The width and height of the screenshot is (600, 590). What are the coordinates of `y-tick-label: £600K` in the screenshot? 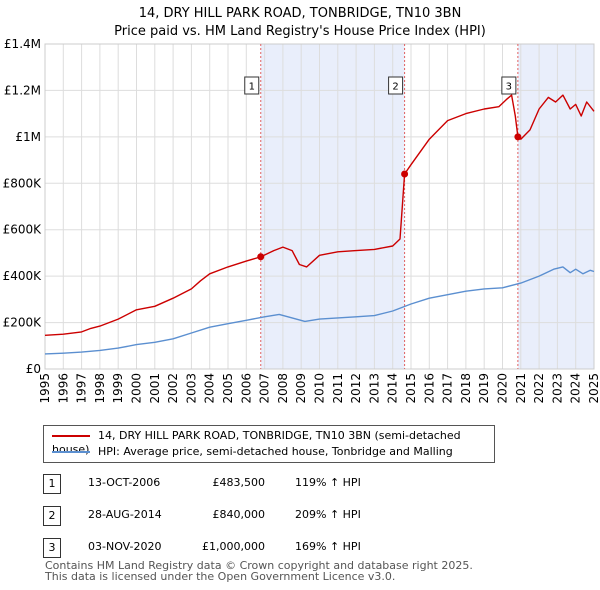 It's located at (23, 230).